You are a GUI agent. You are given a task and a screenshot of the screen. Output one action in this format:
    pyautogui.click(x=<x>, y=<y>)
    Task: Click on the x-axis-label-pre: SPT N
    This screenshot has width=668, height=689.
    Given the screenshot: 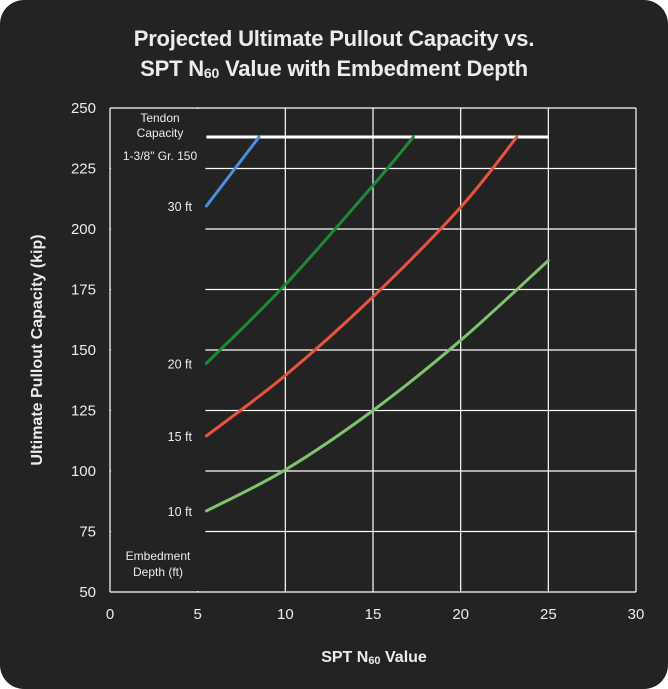 What is the action you would take?
    pyautogui.click(x=344, y=657)
    